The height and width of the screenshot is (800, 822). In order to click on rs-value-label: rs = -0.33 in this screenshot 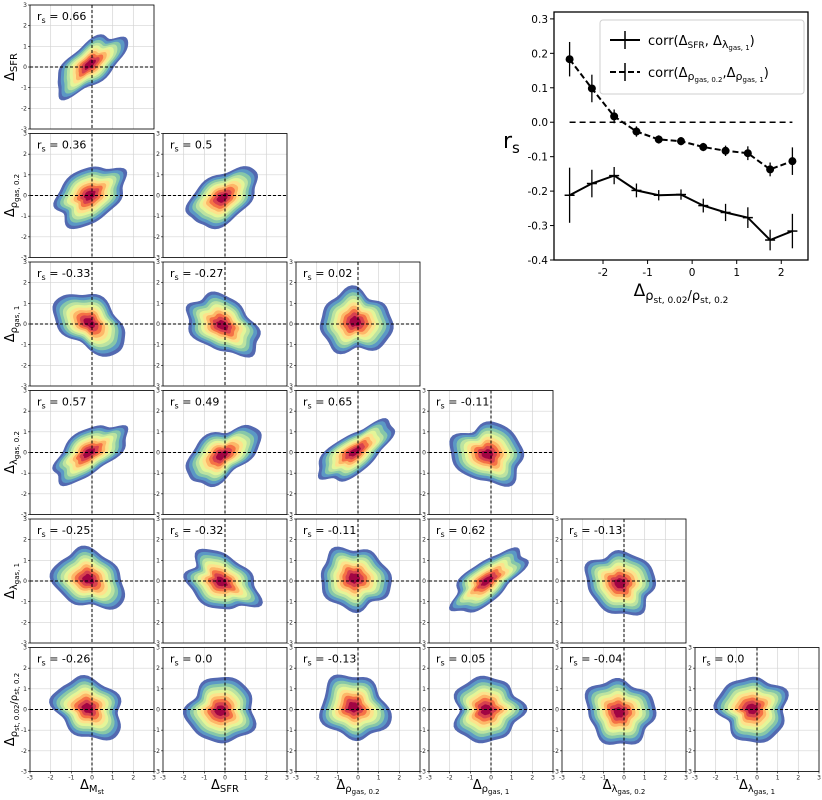, I will do `click(63, 274)`.